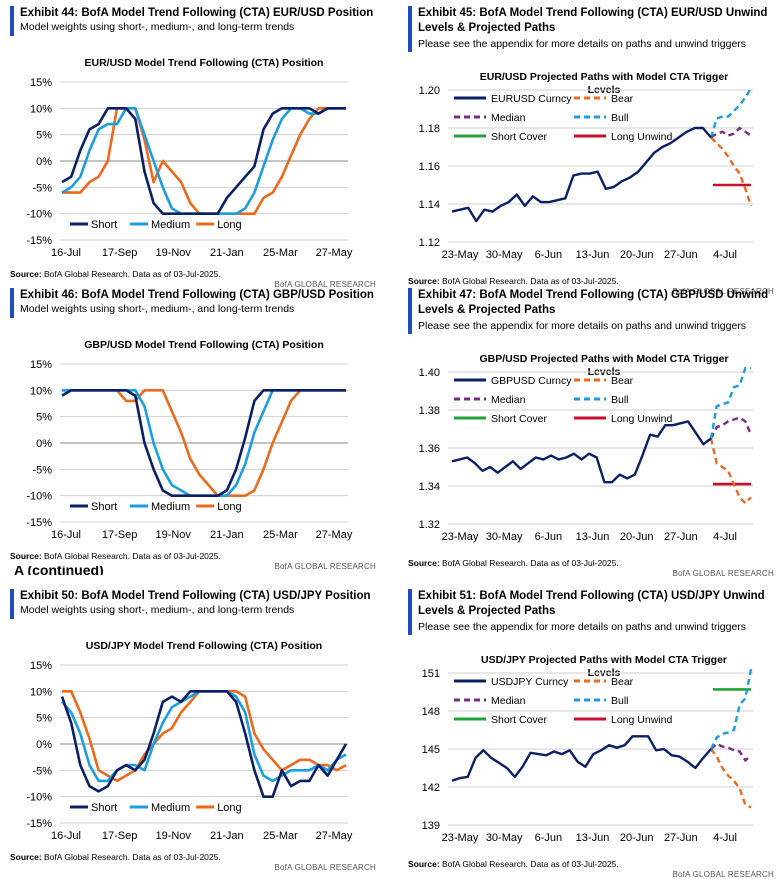 Image resolution: width=782 pixels, height=879 pixels. Describe the element at coordinates (42, 188) in the screenshot. I see `y-tick-label: -5%` at that location.